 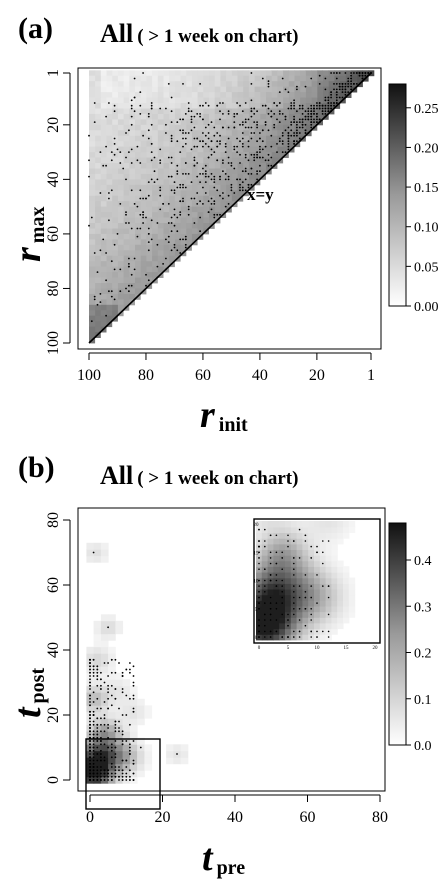 I want to click on colorbar-tick-label: 0.2, so click(x=423, y=654).